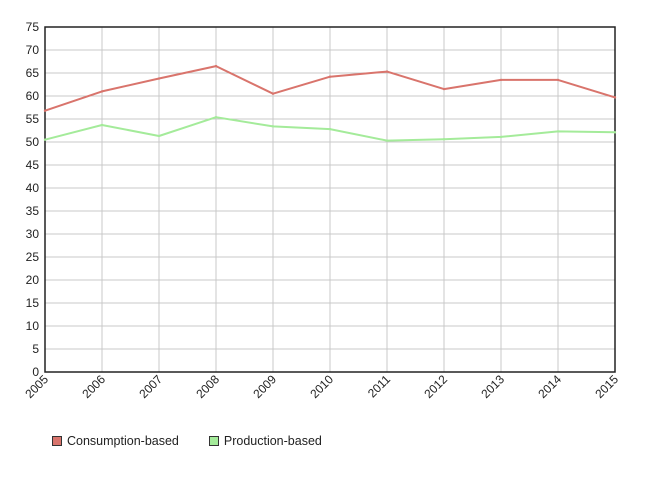 The height and width of the screenshot is (481, 665). I want to click on x-tick-label: 2015, so click(606, 386).